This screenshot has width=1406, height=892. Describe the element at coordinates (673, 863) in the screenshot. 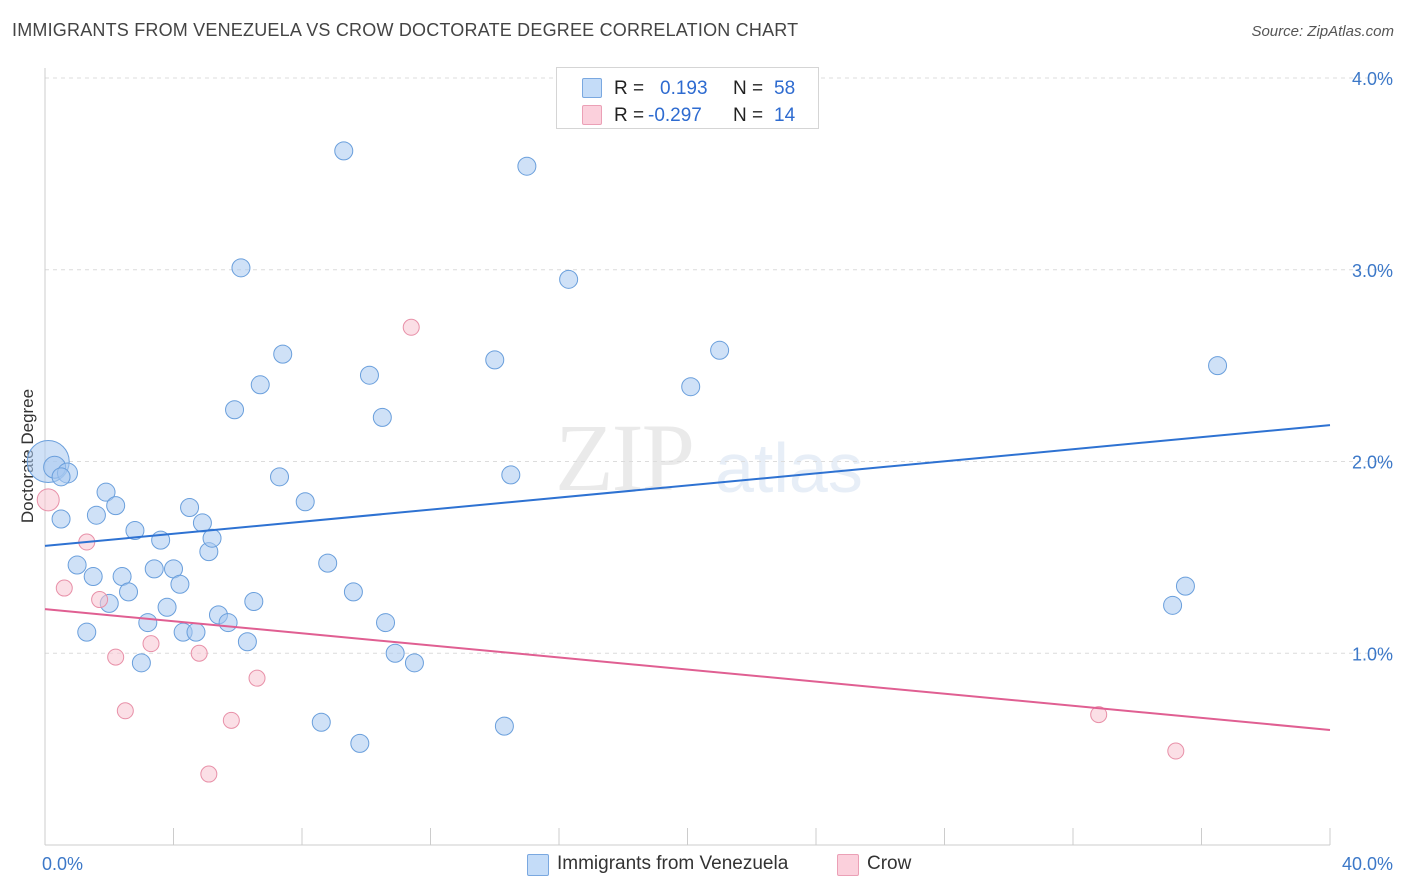

I see `legend-label-venezuela: Immigrants from Venezuela` at that location.